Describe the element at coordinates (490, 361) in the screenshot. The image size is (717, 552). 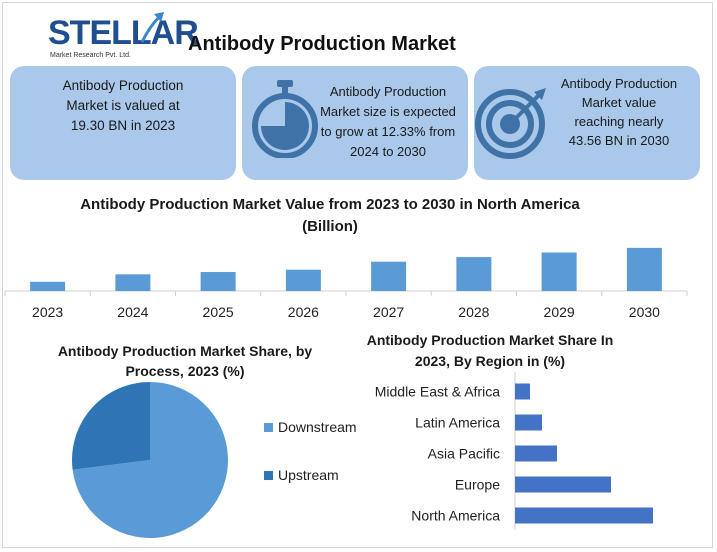
I see `region-chart-title-line: 2023, By Region in (%)` at that location.